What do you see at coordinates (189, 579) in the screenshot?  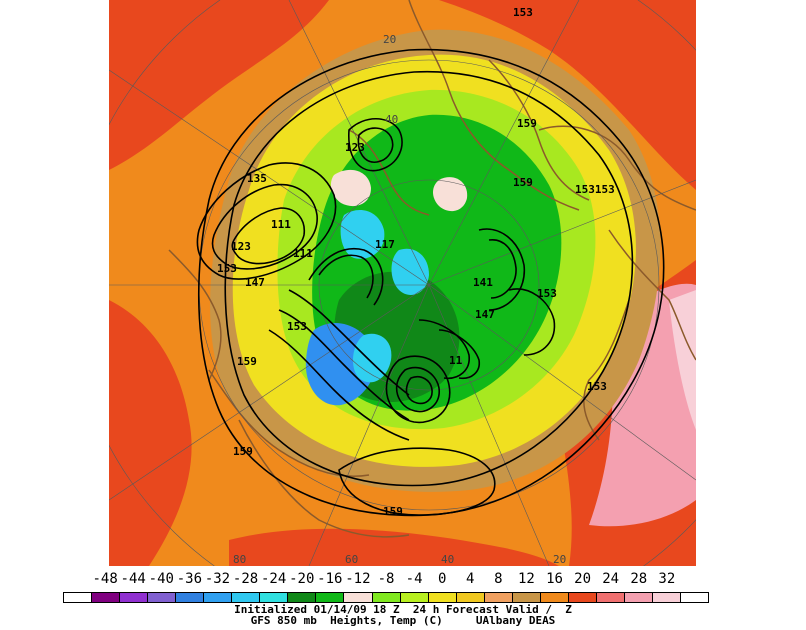 I see `colorbar-tick-label: -36` at bounding box center [189, 579].